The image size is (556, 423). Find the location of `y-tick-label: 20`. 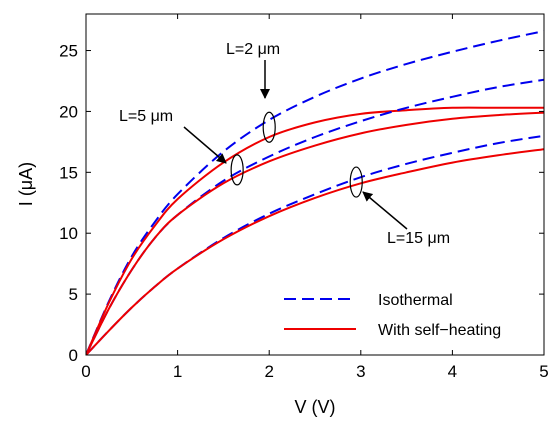

y-tick-label: 20 is located at coordinates (68, 111).